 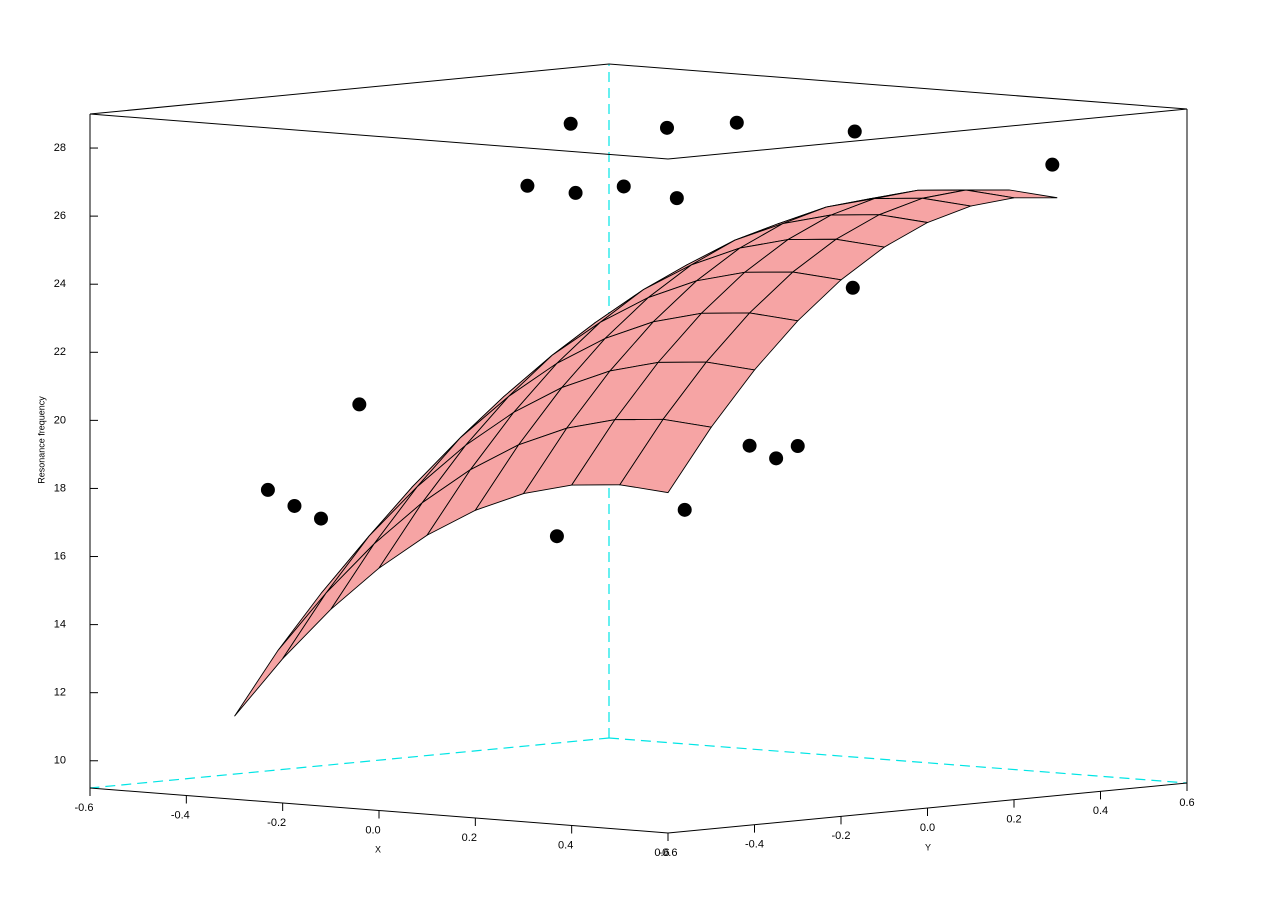 What do you see at coordinates (60, 556) in the screenshot?
I see `z-tick-label: 16` at bounding box center [60, 556].